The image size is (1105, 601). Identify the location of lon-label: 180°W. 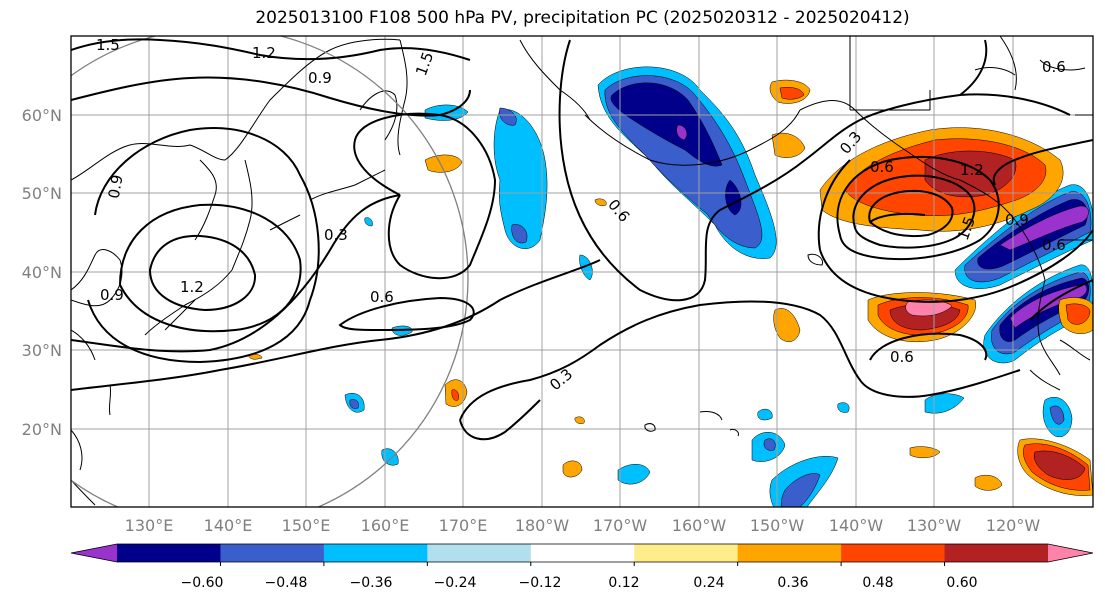
(542, 525).